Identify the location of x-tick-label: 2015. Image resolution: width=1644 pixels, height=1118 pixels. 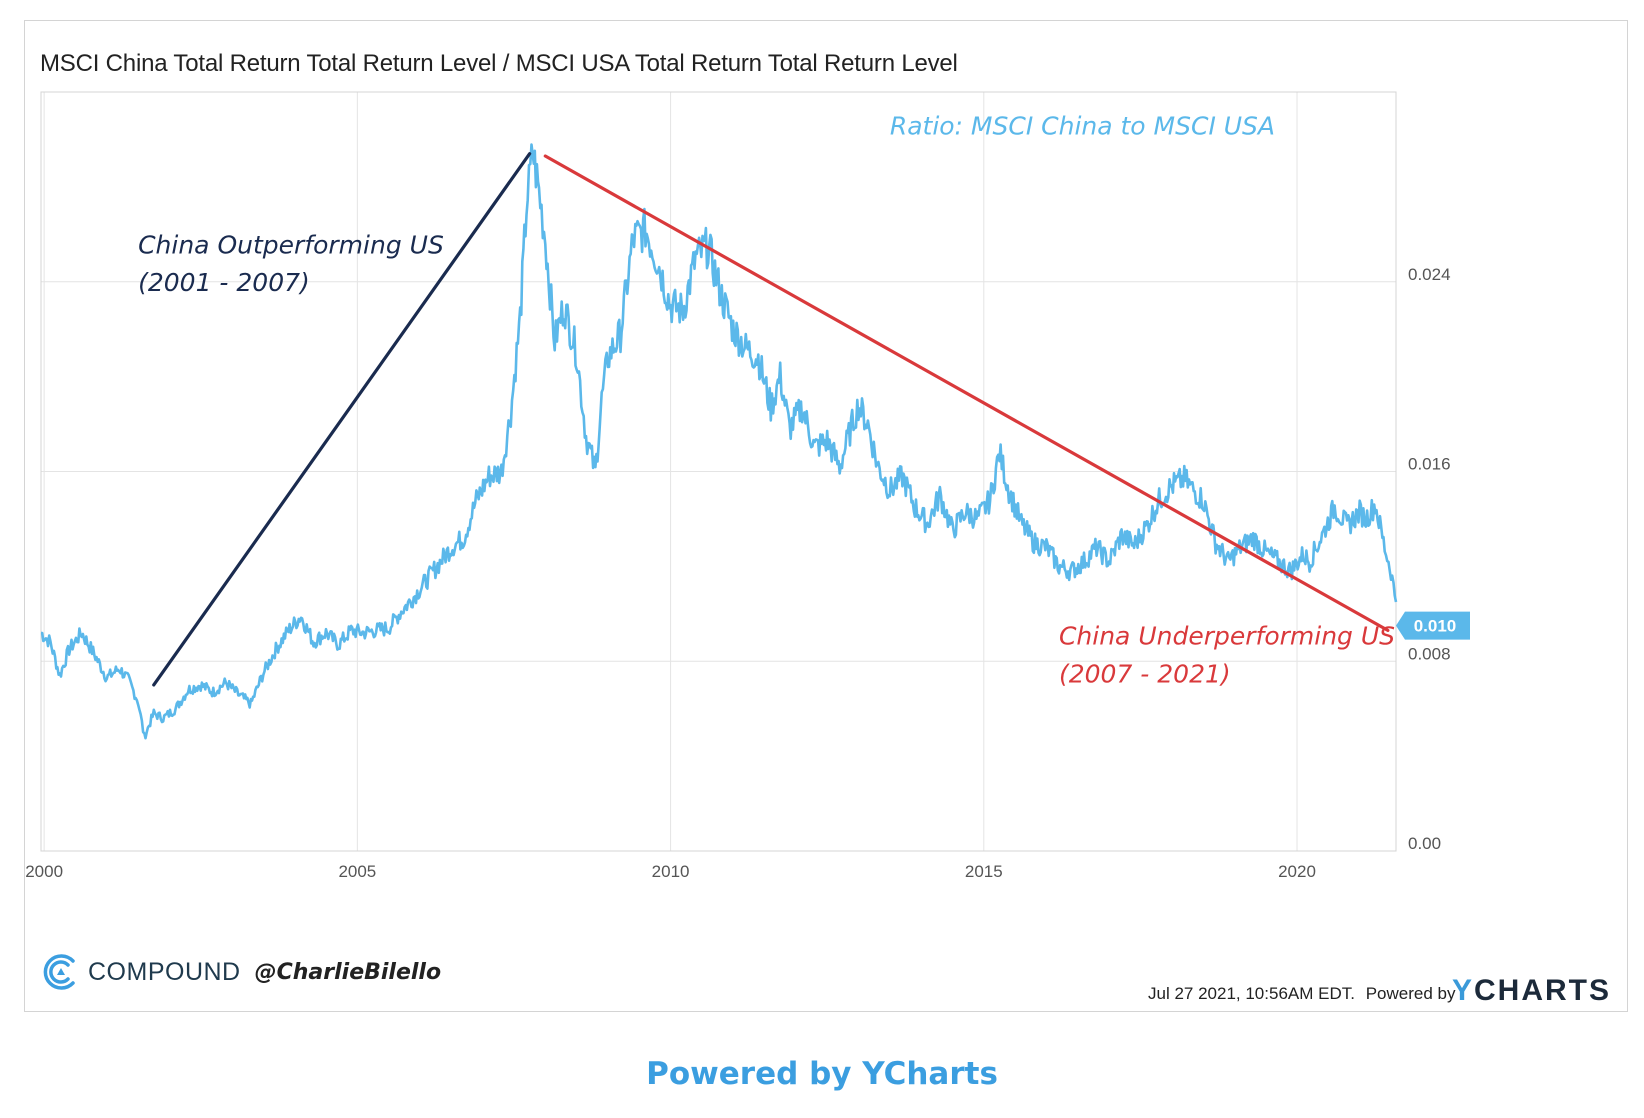
(984, 871).